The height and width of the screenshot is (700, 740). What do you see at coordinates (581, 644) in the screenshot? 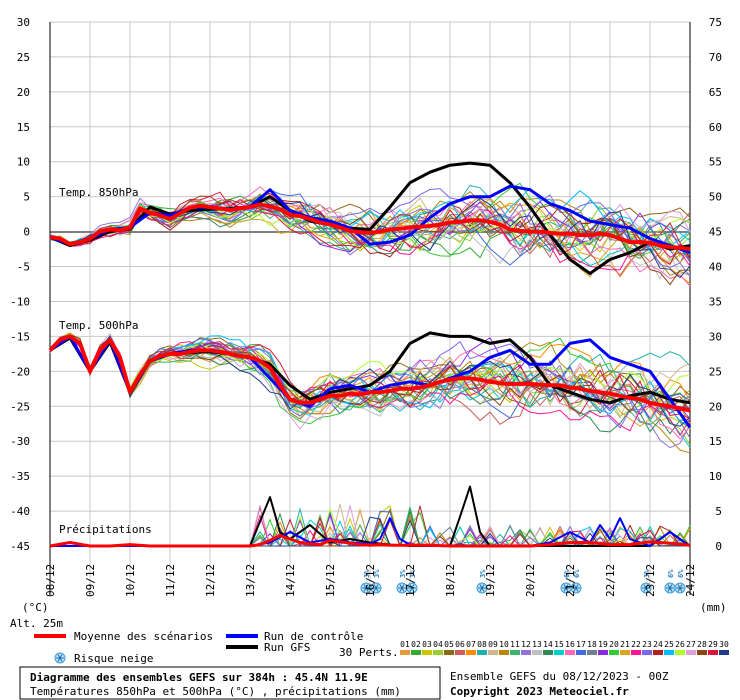
I see `pert-number: 17` at bounding box center [581, 644].